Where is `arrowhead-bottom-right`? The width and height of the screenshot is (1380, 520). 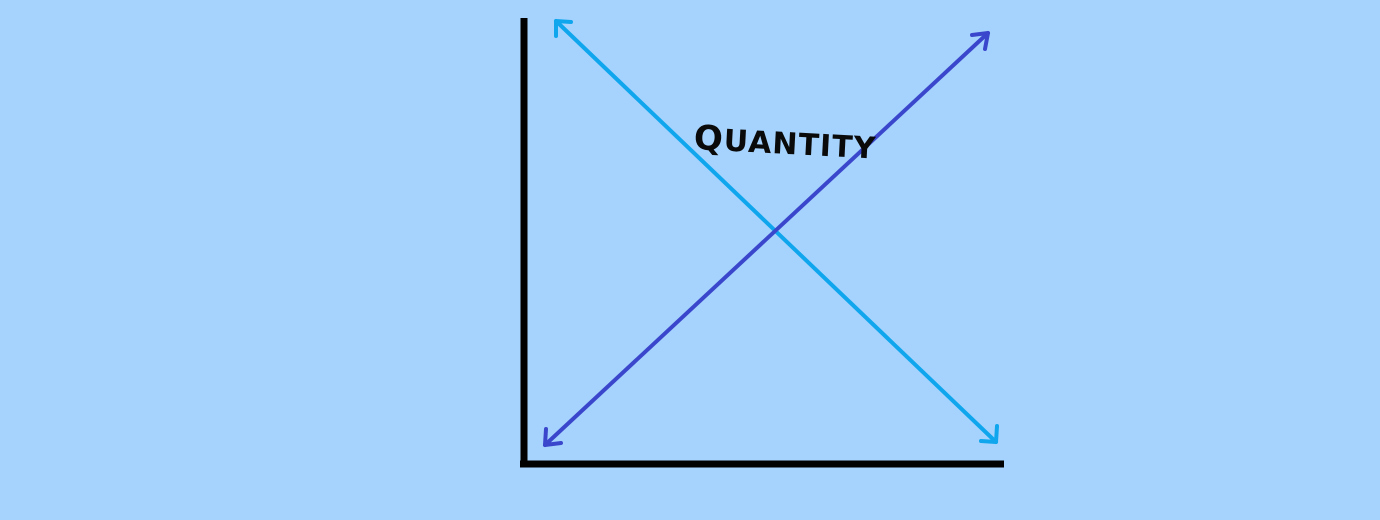 arrowhead-bottom-right is located at coordinates (989, 434).